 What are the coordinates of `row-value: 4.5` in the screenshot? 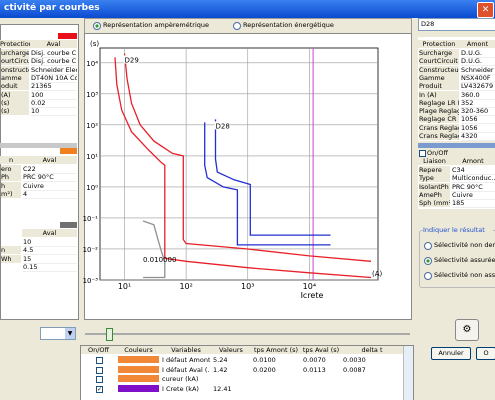 It's located at (50, 251).